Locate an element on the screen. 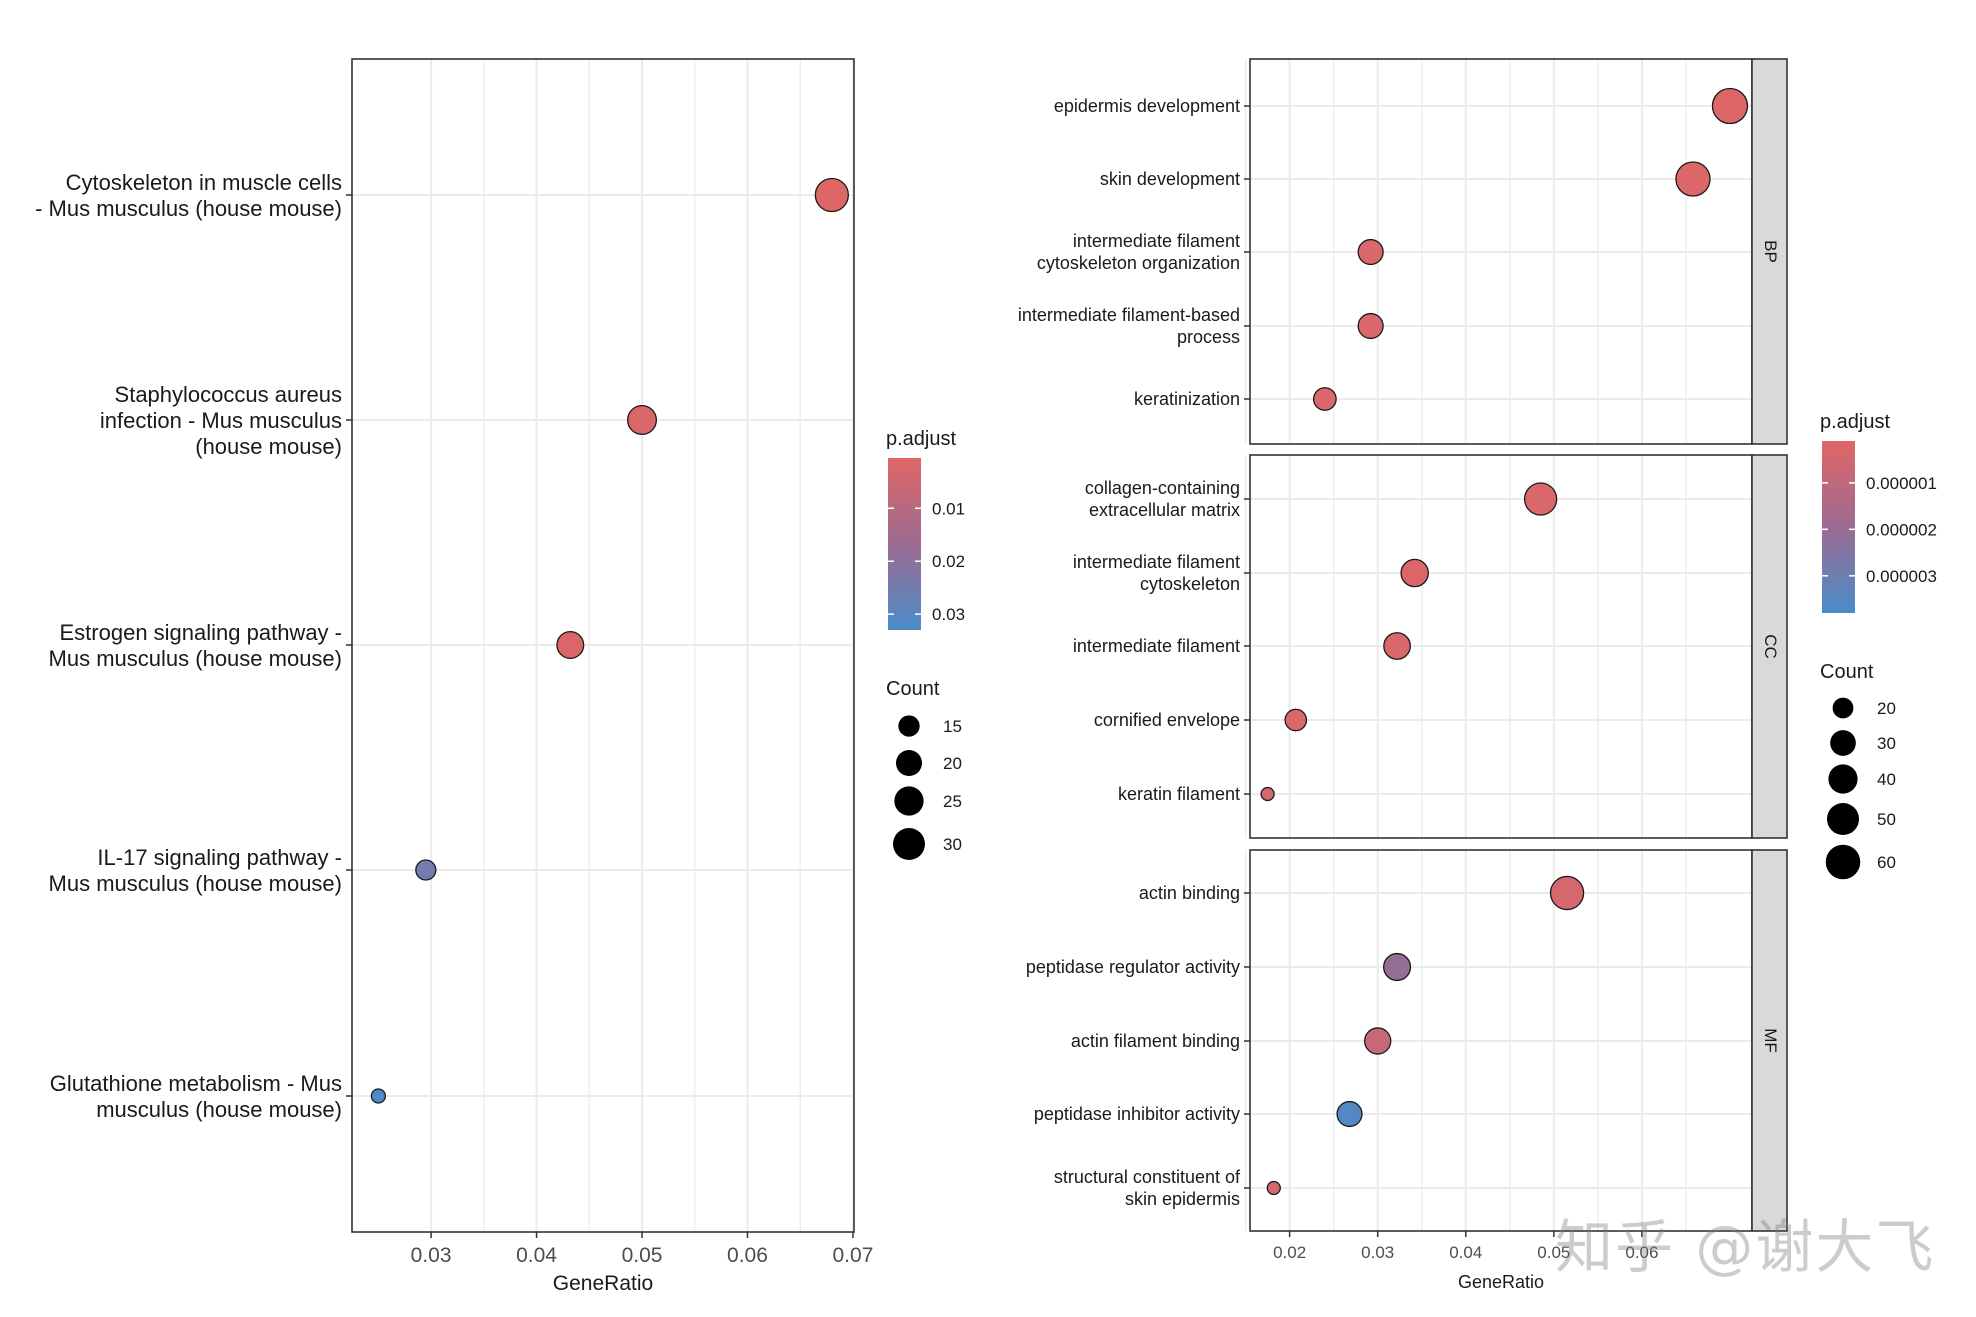 The height and width of the screenshot is (1317, 1976). y-tick-label: collagen-containing is located at coordinates (1162, 488).